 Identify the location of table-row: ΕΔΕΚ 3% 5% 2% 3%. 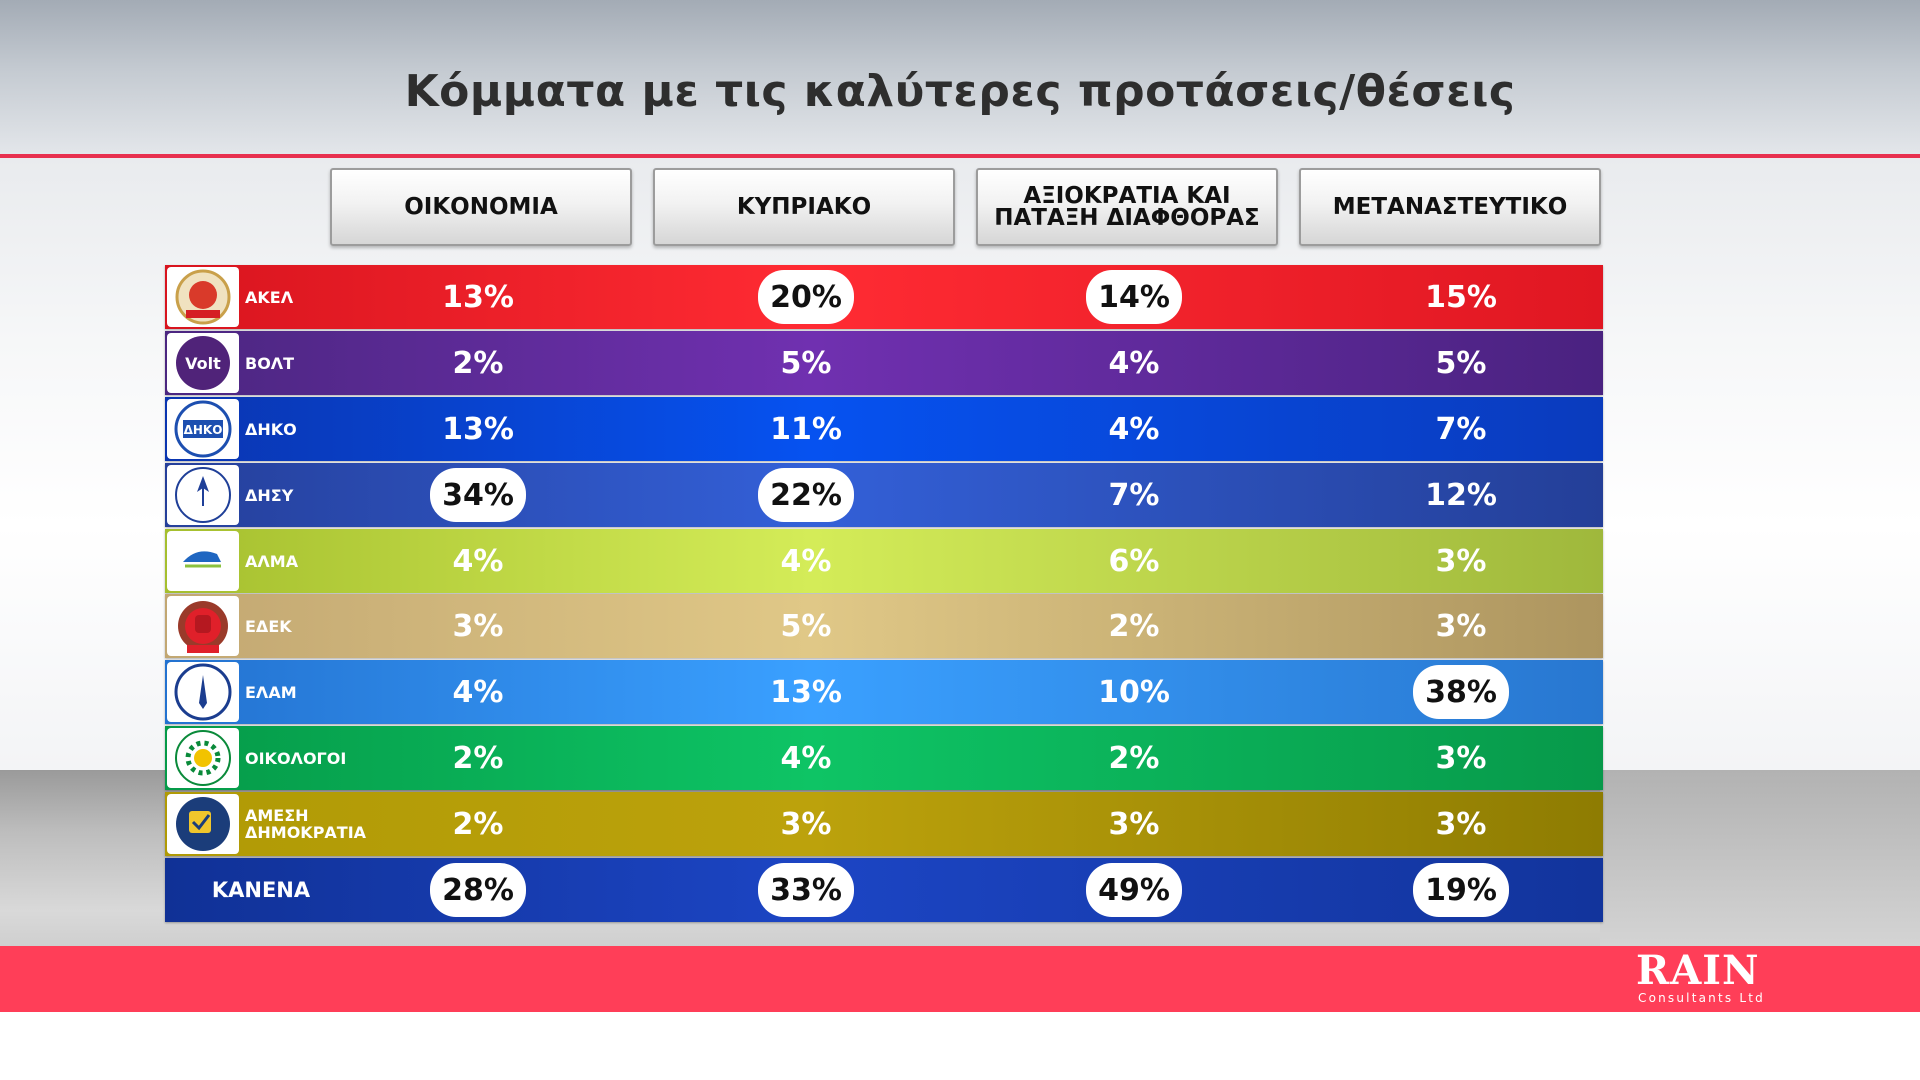
(884, 626).